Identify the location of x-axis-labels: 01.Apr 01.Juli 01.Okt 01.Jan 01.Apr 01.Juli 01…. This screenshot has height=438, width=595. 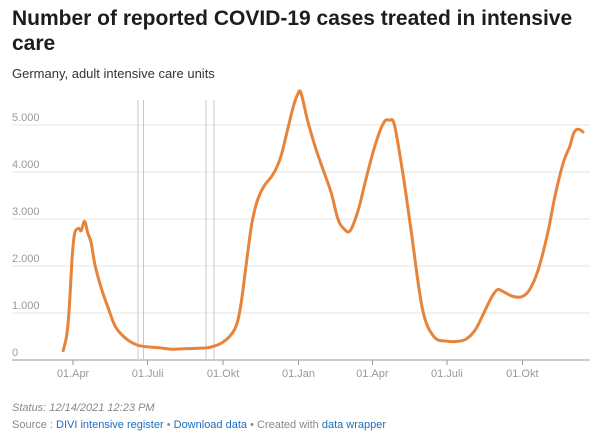
(298, 374).